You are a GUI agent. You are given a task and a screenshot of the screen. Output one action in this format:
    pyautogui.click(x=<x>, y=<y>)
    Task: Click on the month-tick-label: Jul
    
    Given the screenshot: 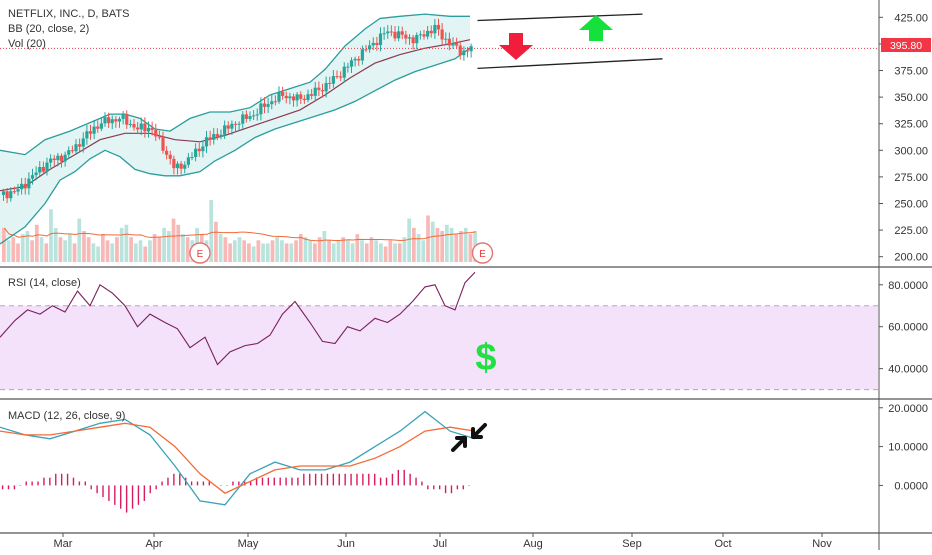 What is the action you would take?
    pyautogui.click(x=440, y=544)
    